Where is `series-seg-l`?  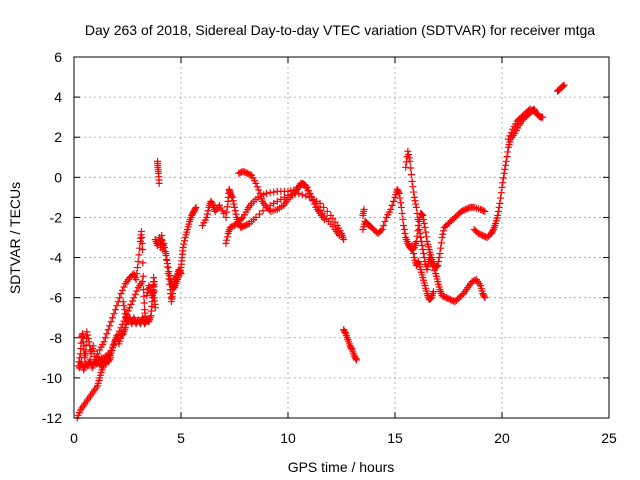
series-seg-l is located at coordinates (282, 213).